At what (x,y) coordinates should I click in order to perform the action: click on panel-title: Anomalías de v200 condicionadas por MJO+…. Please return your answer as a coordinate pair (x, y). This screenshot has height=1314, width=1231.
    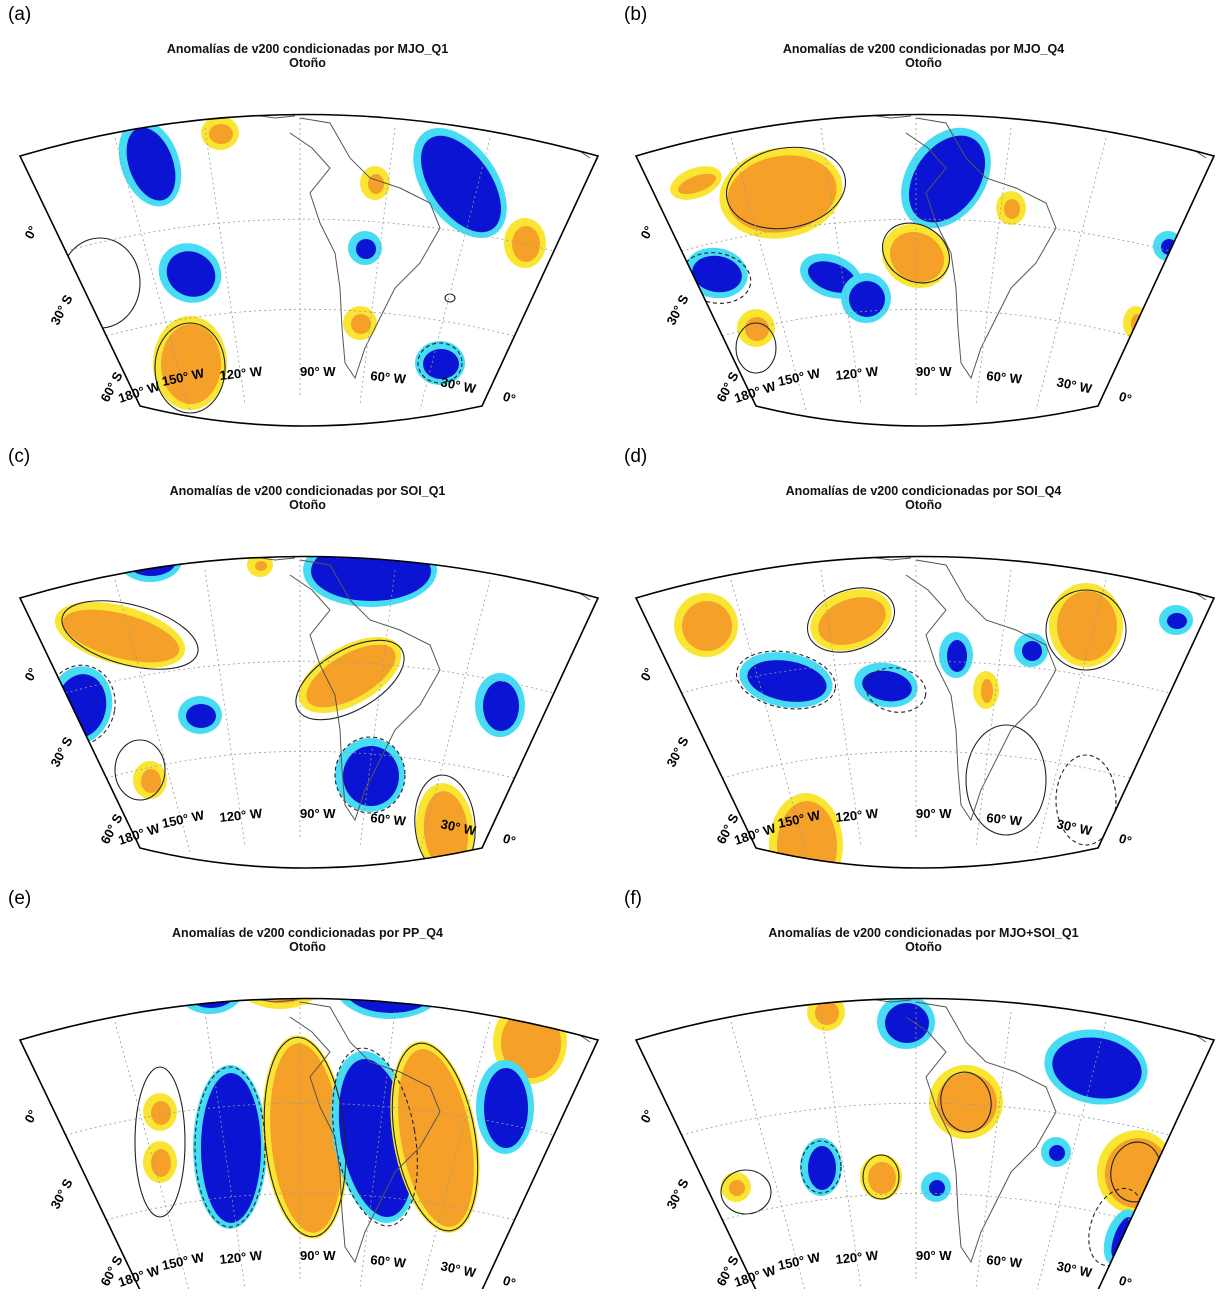
    Looking at the image, I should click on (923, 940).